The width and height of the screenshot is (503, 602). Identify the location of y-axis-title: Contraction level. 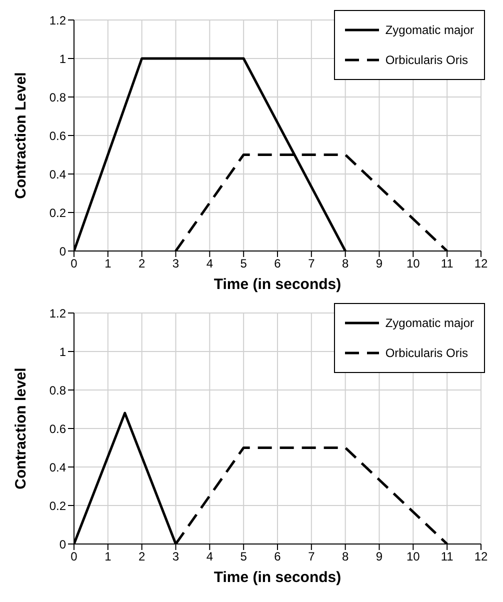
(21, 429).